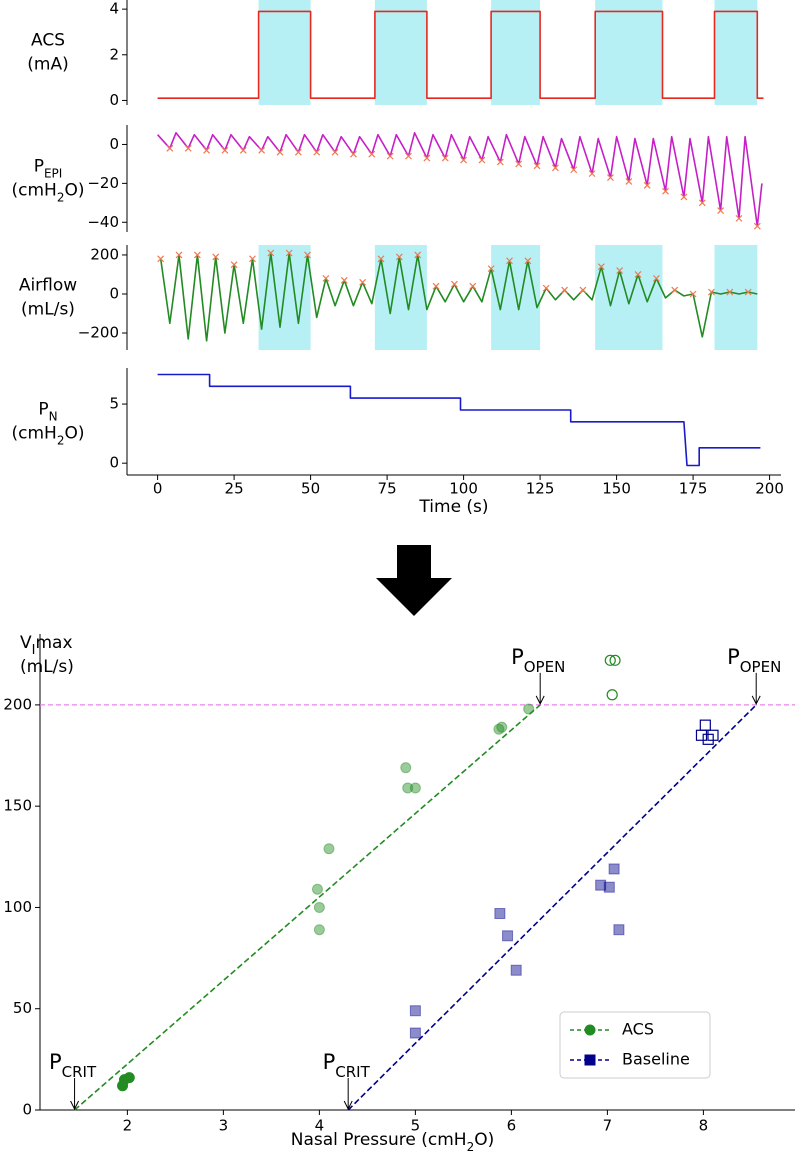 This screenshot has height=1157, width=797. I want to click on y-tick-label: 200, so click(104, 254).